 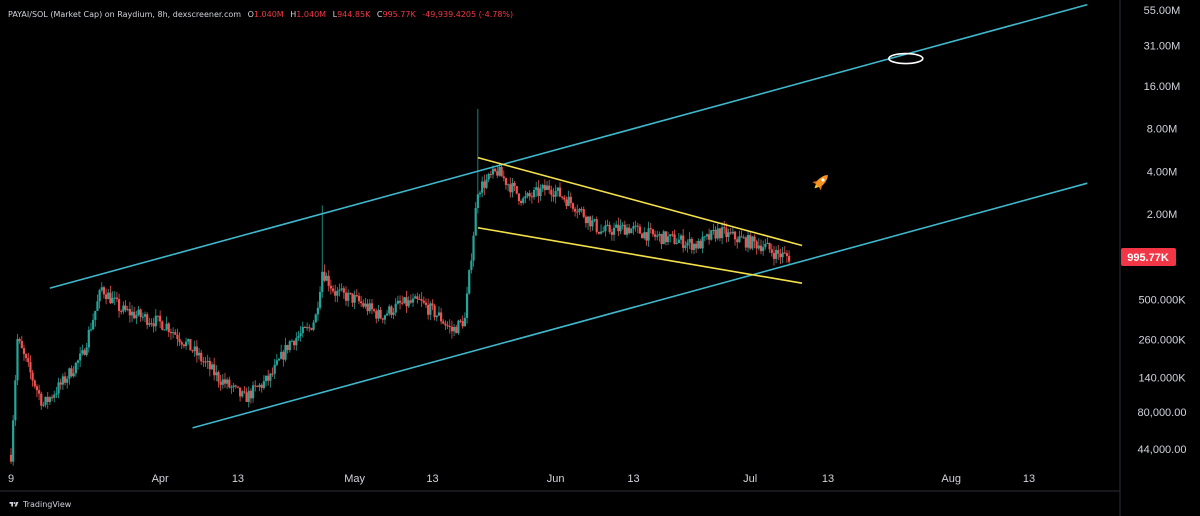 I want to click on tradingview-brand: TradingView, so click(x=39, y=504).